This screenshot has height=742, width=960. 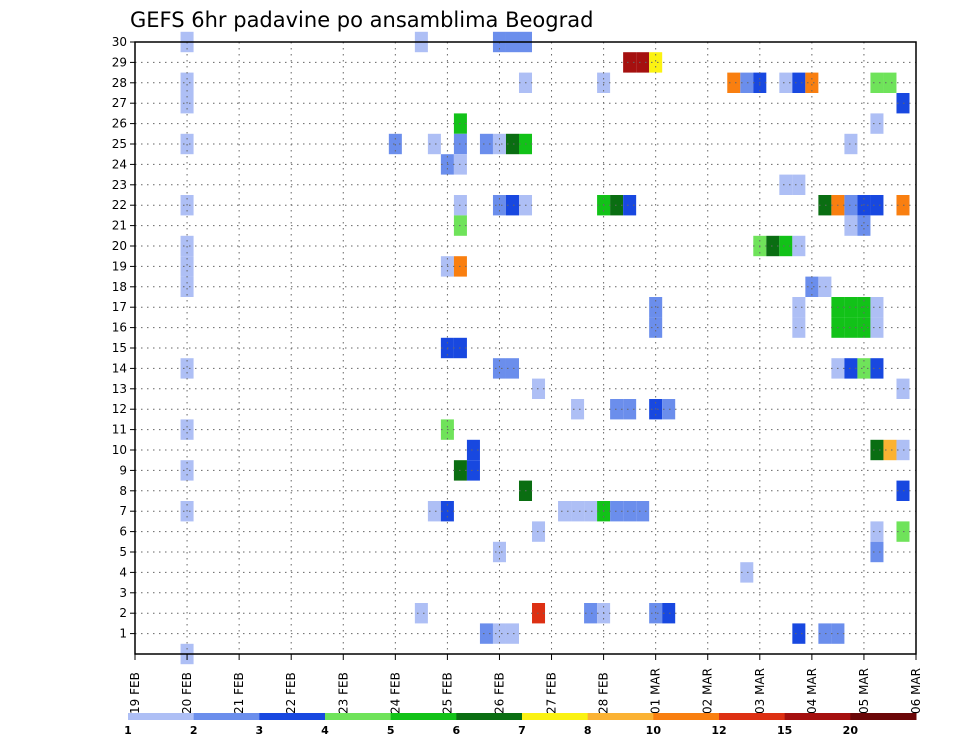 What do you see at coordinates (194, 730) in the screenshot?
I see `legend-label: 2` at bounding box center [194, 730].